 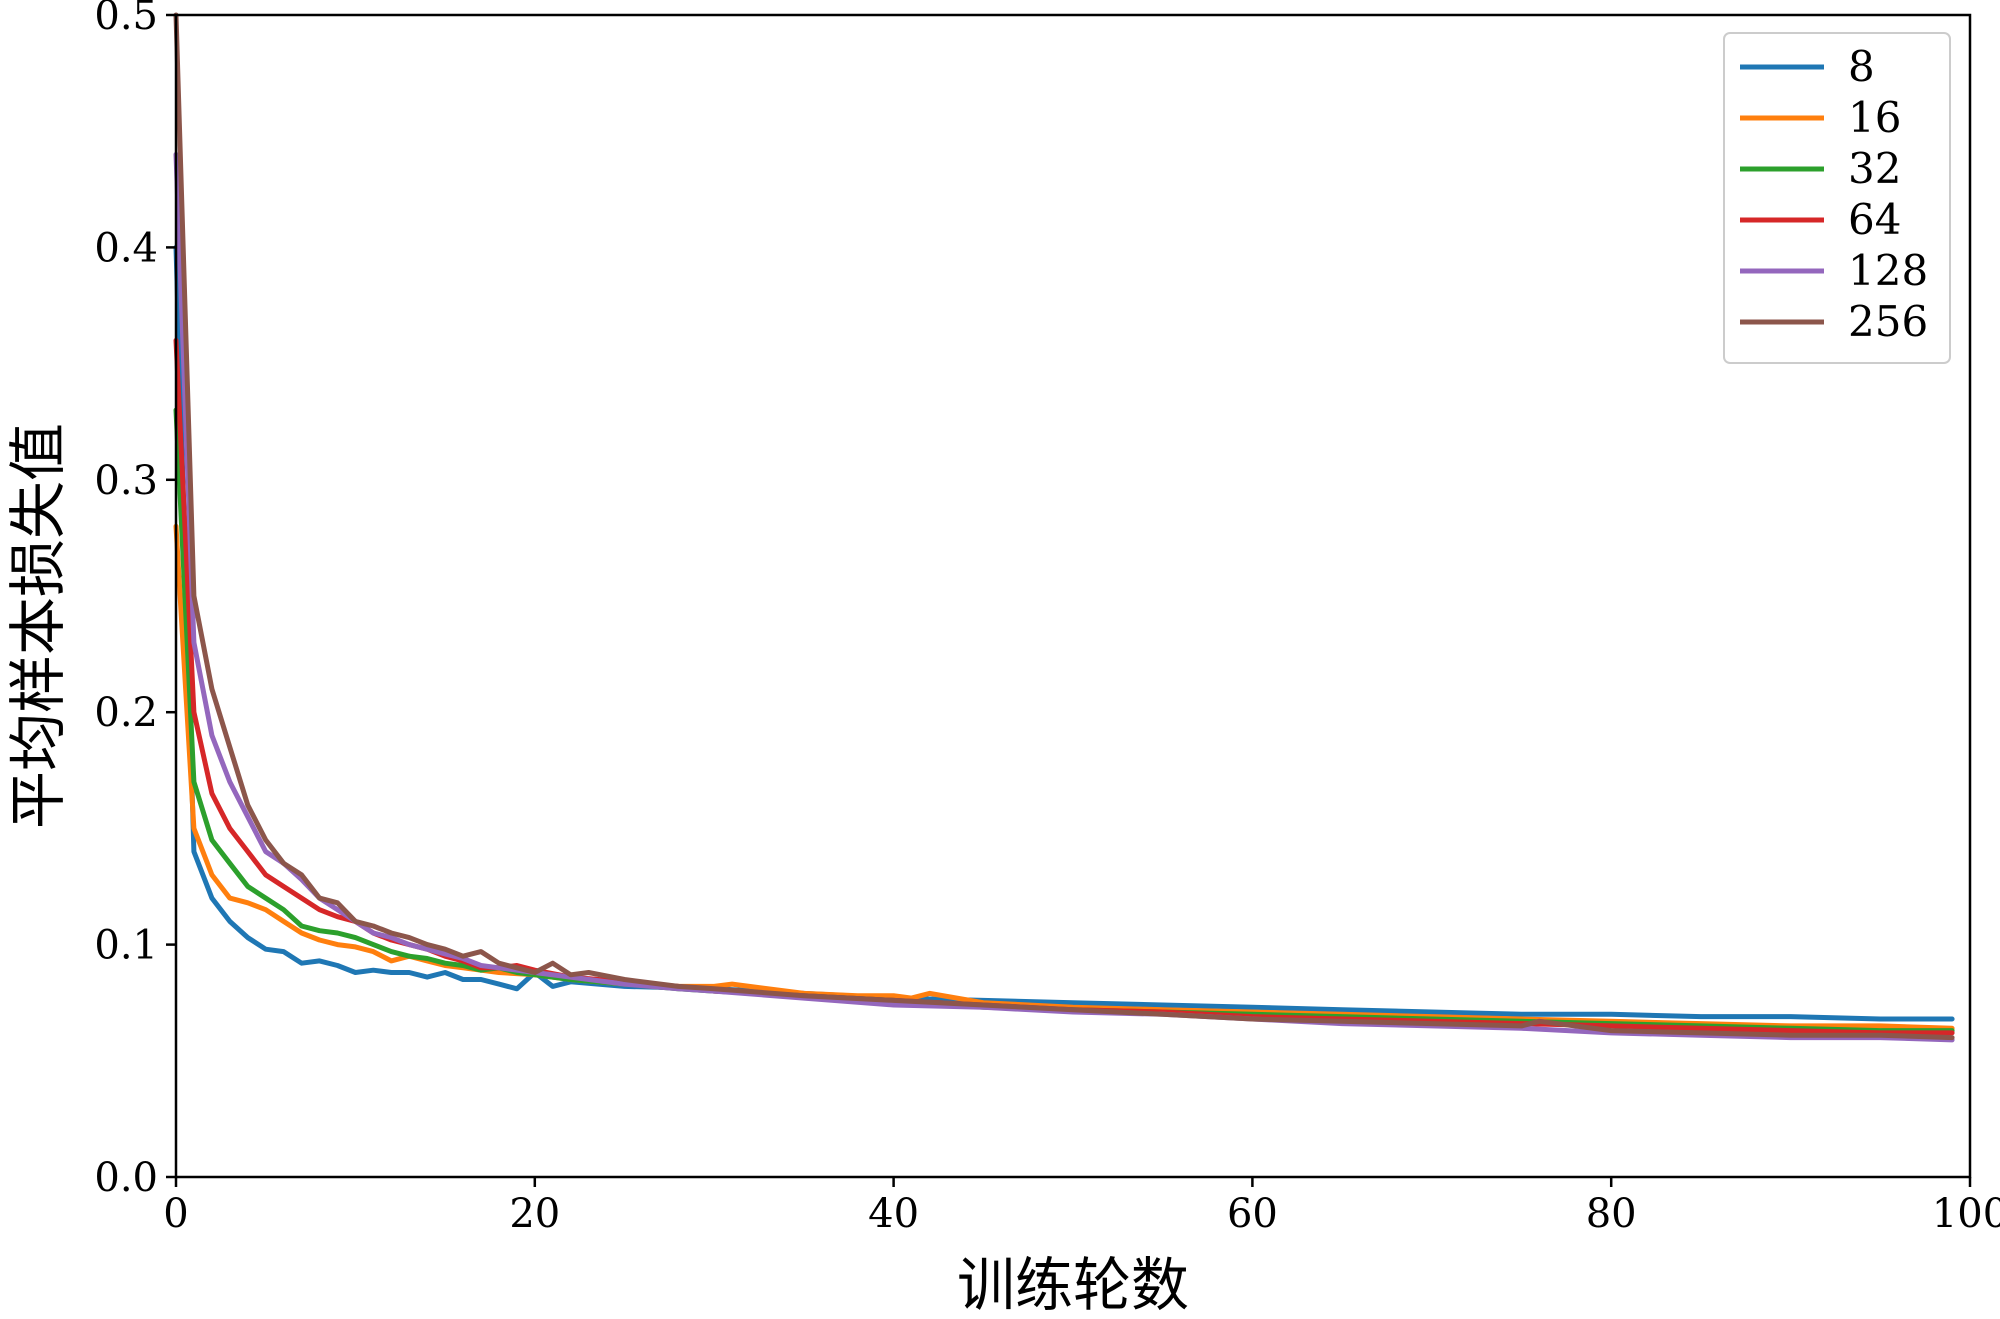 What do you see at coordinates (126, 1178) in the screenshot?
I see `y-tick-label: 0.0` at bounding box center [126, 1178].